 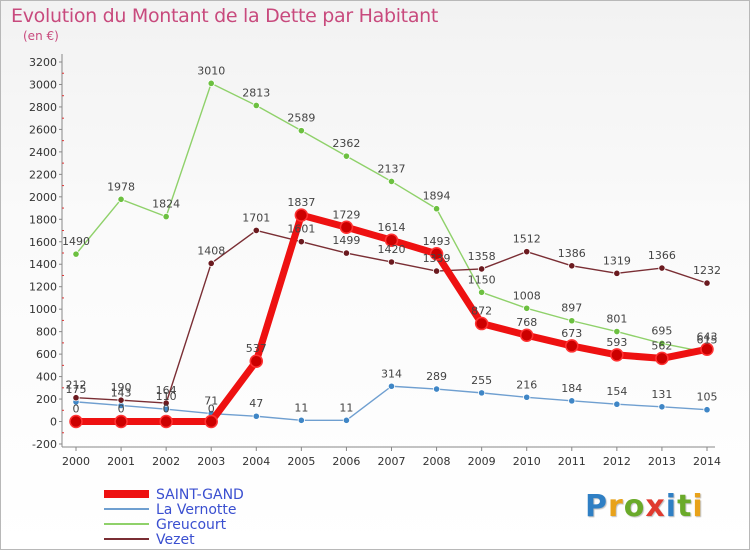 I want to click on x-tick-label: 2006, so click(x=346, y=461).